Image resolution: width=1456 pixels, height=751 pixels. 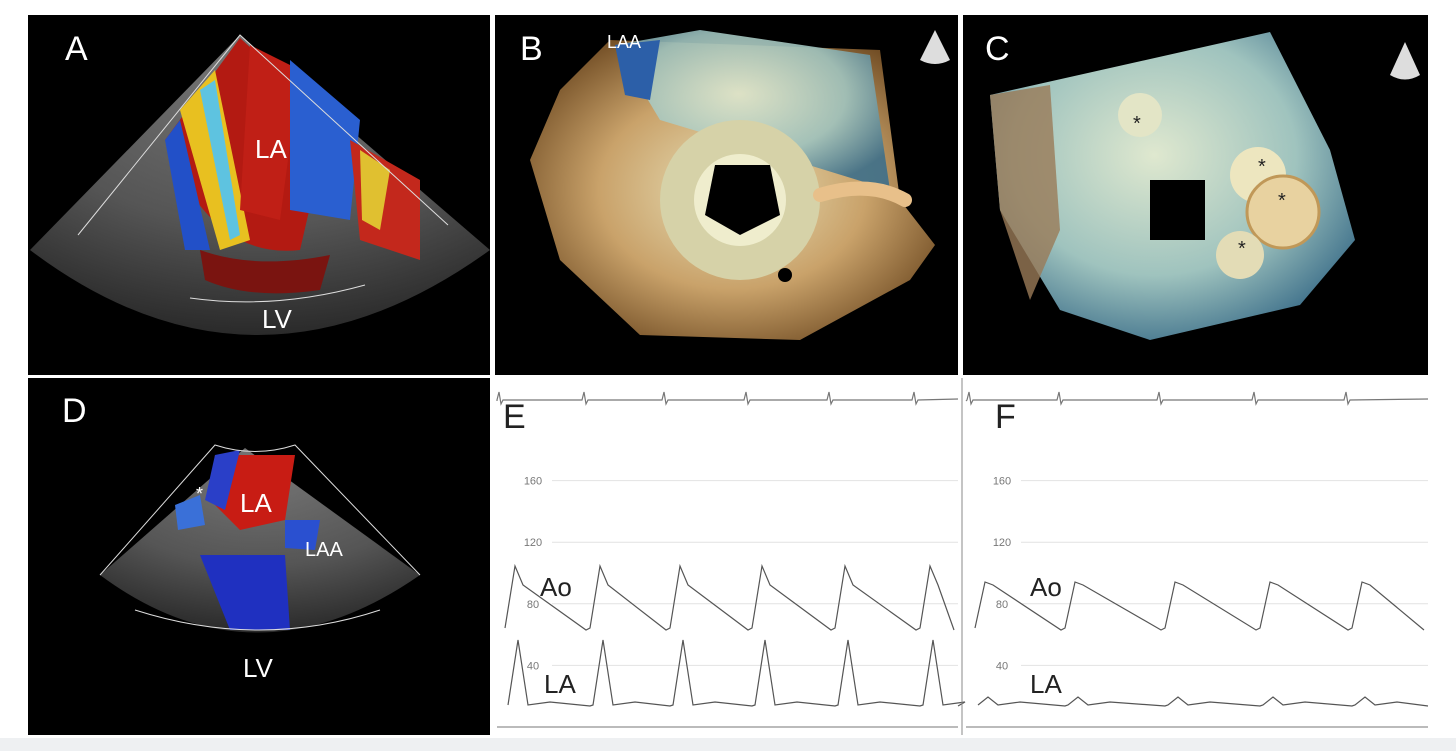 I want to click on footer-strip, so click(x=728, y=744).